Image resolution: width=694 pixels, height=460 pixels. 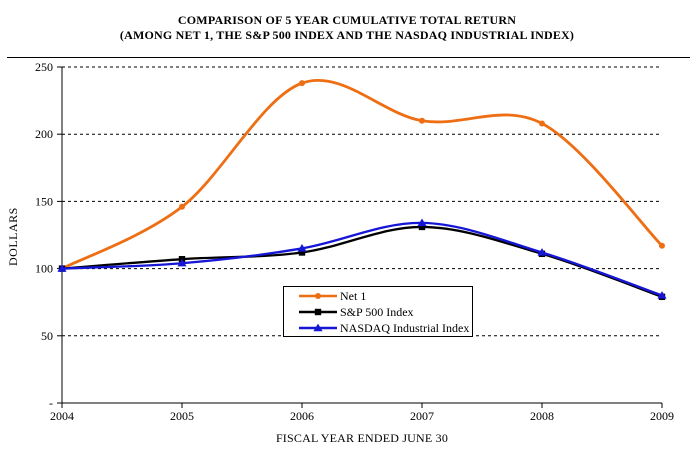 What do you see at coordinates (662, 416) in the screenshot?
I see `x-tick-label-2009: 2009` at bounding box center [662, 416].